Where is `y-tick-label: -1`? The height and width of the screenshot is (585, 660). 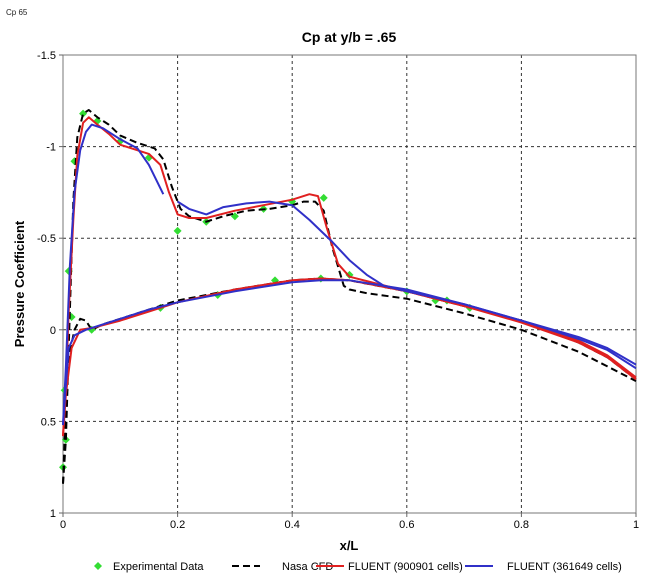
y-tick-label: -1 is located at coordinates (51, 148).